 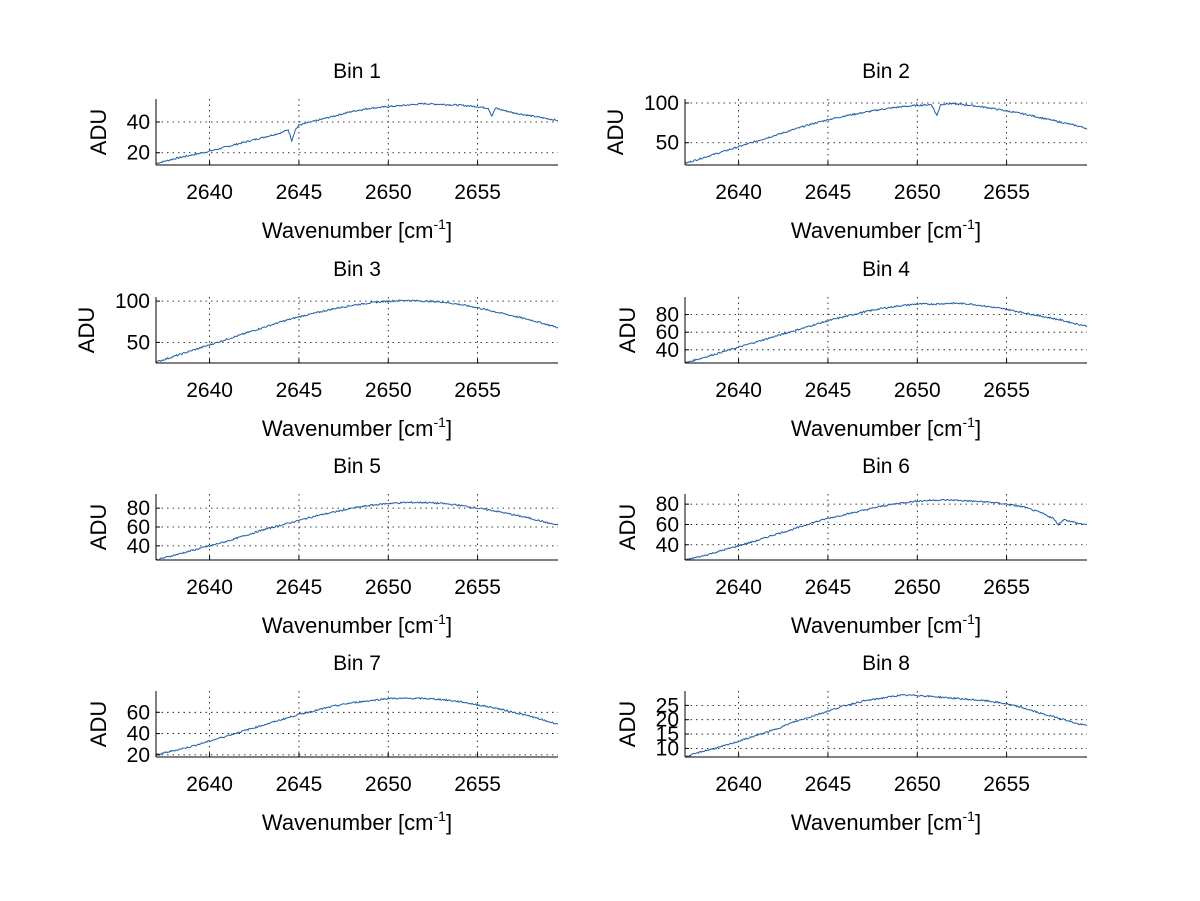 What do you see at coordinates (357, 663) in the screenshot?
I see `subplot-title: Bin 7` at bounding box center [357, 663].